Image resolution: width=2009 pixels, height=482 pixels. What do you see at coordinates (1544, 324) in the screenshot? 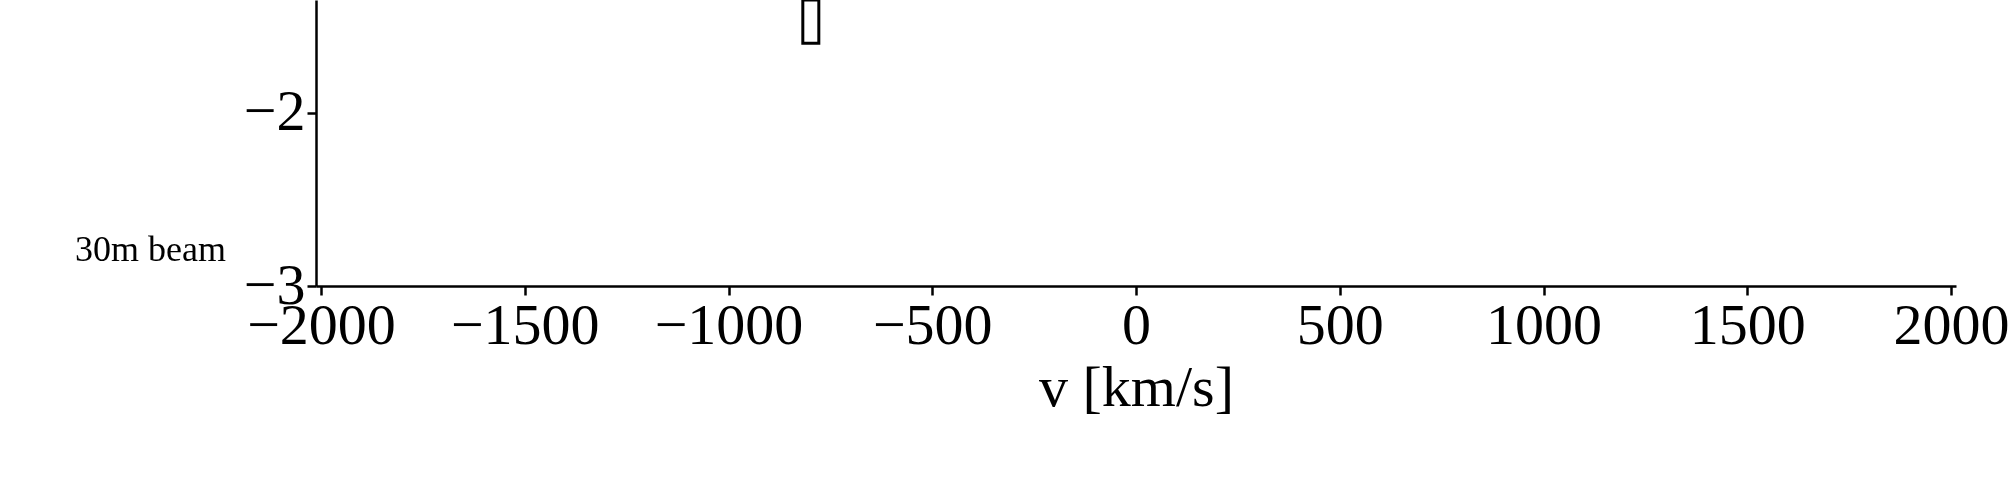
I see `x-tick-label: 1000` at bounding box center [1544, 324].